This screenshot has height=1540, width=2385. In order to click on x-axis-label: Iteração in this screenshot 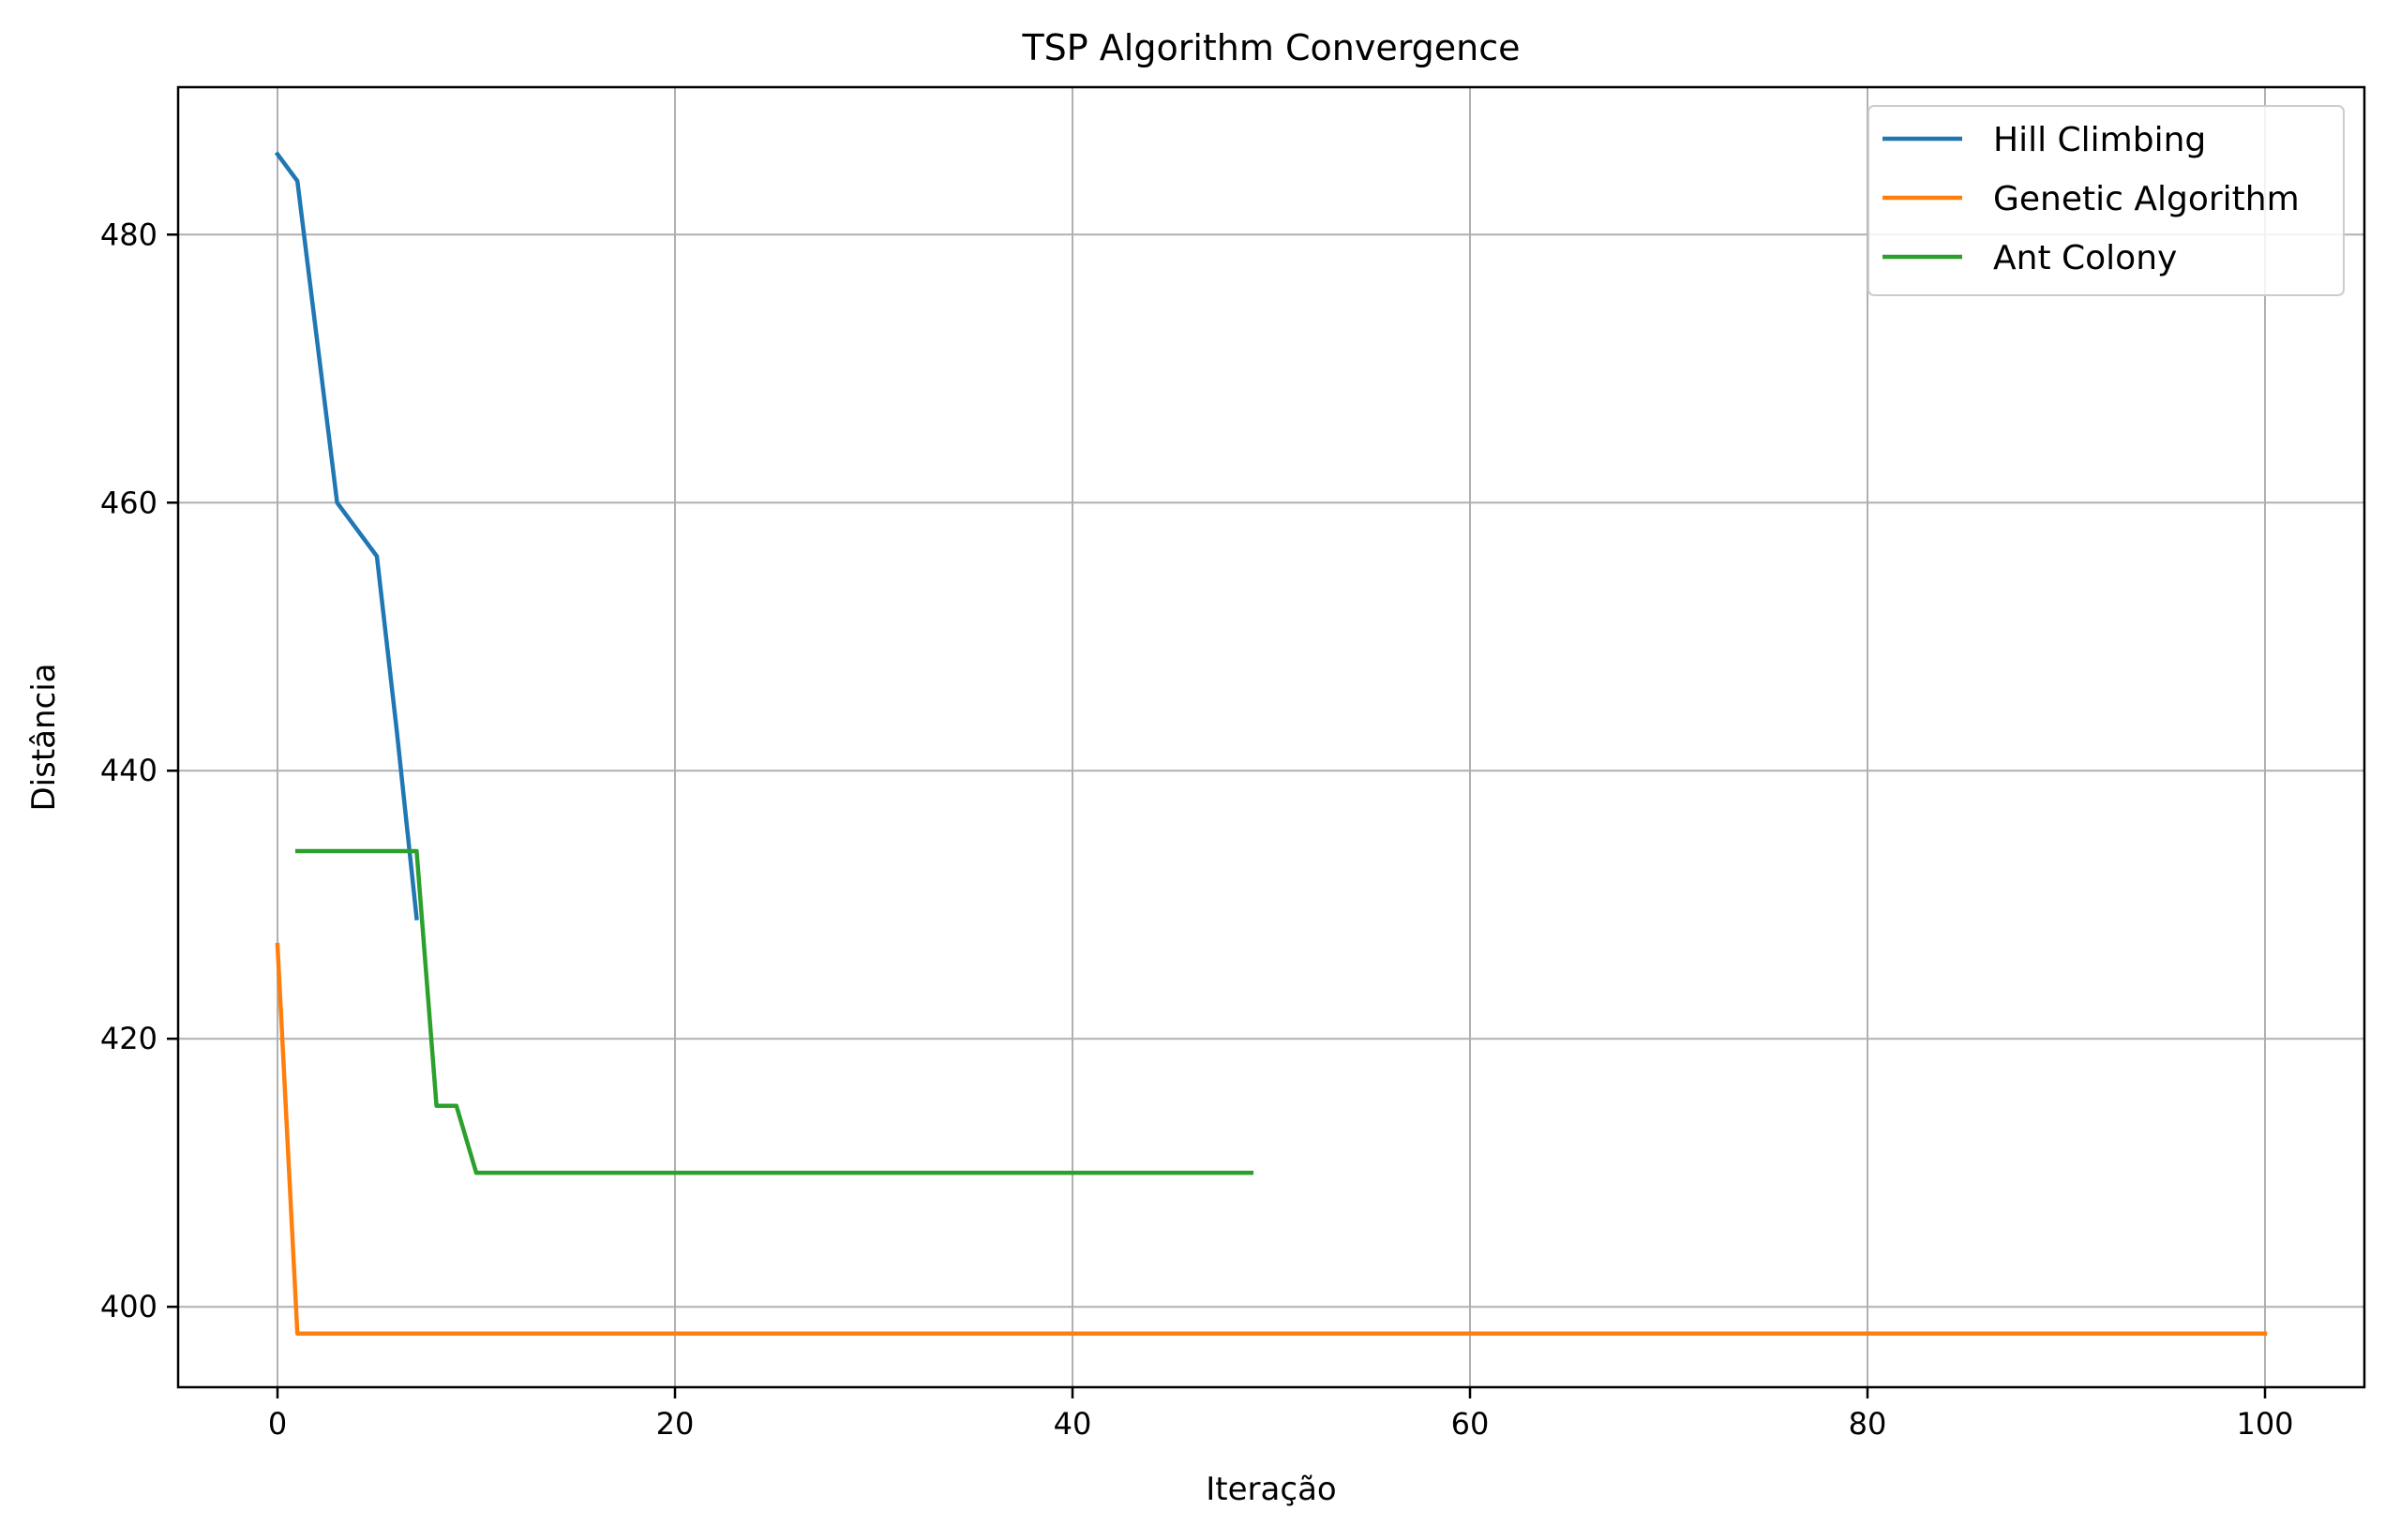, I will do `click(1271, 1489)`.